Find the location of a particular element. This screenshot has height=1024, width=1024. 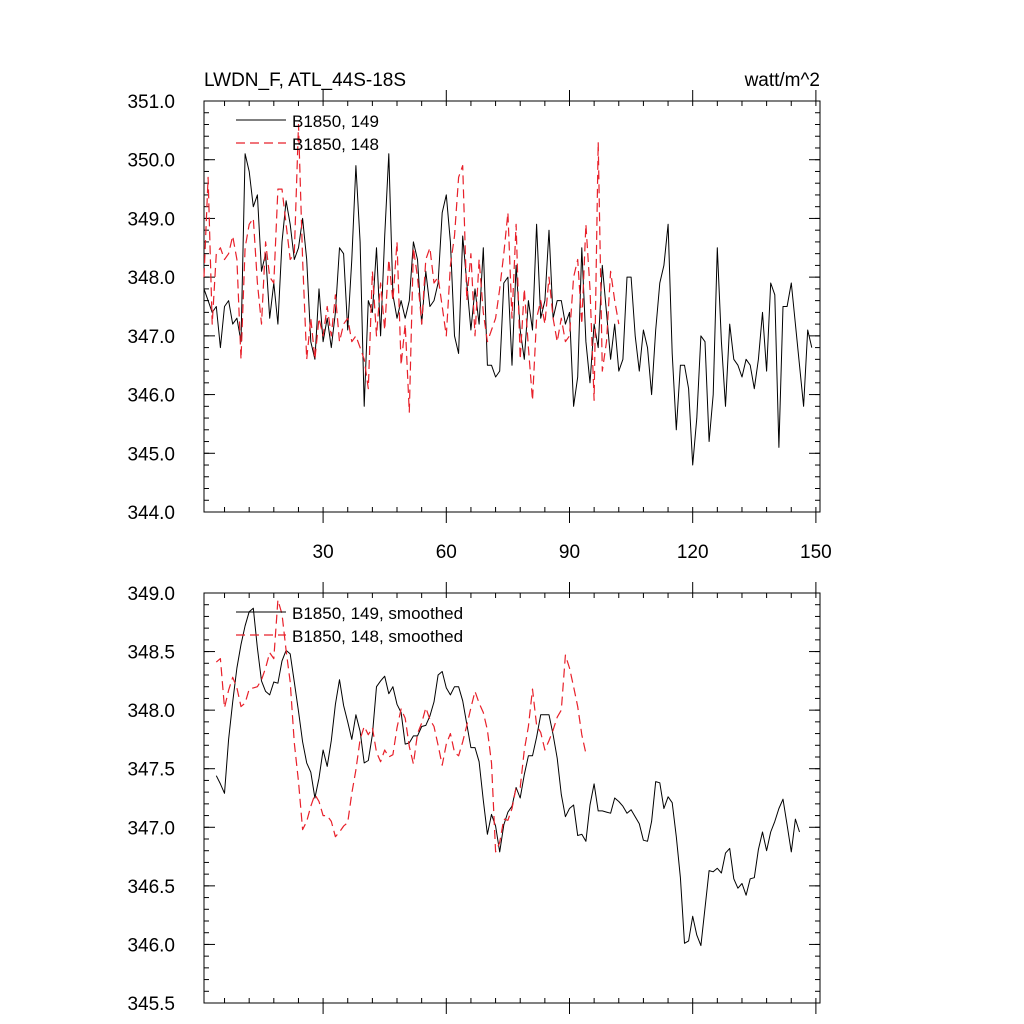

legend-label-148-smoothed: B1850, 148, smoothed is located at coordinates (377, 636).